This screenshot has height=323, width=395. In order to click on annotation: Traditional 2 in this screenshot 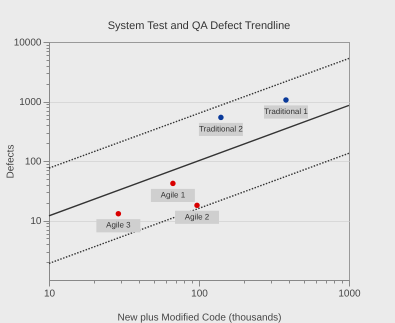, I will do `click(221, 129)`.